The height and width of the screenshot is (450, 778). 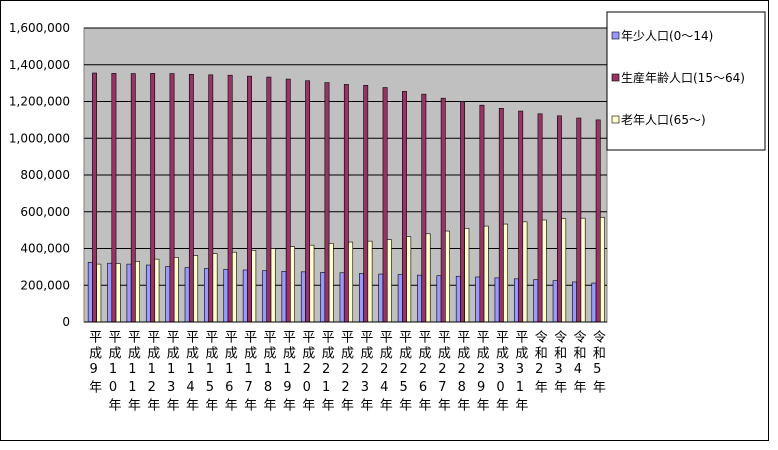 What do you see at coordinates (45, 212) in the screenshot?
I see `y-tick-label: 600,000` at bounding box center [45, 212].